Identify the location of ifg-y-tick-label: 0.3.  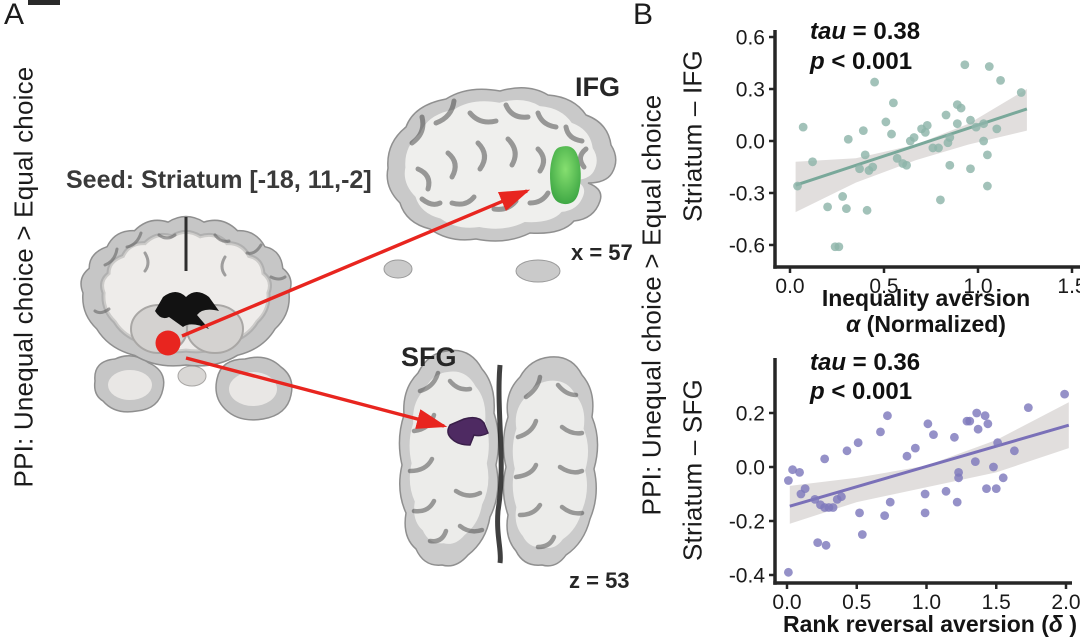
(750, 90).